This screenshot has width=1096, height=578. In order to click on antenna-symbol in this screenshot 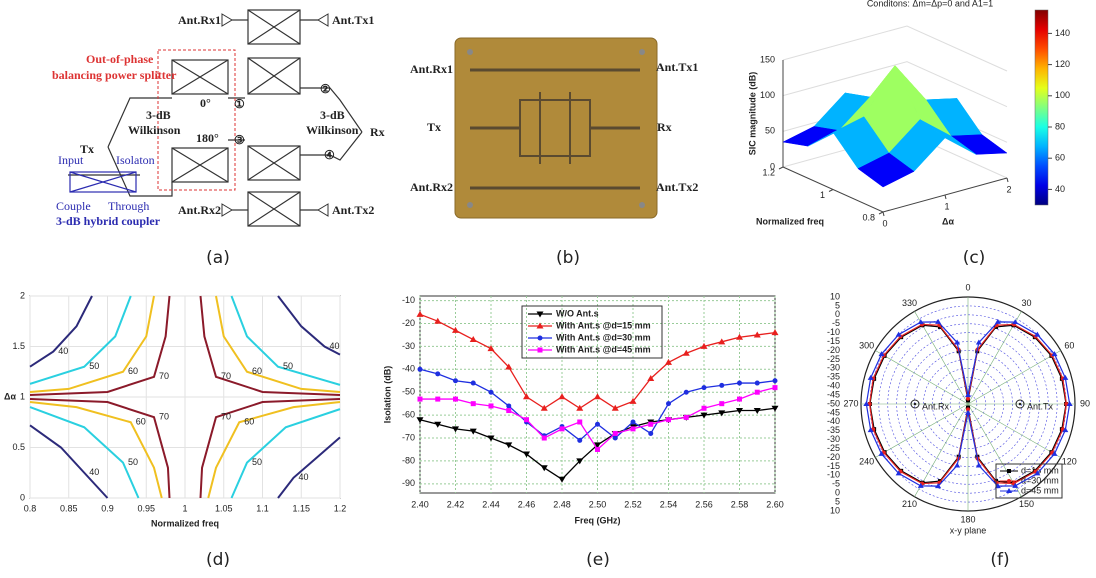, I will do `click(1020, 404)`.